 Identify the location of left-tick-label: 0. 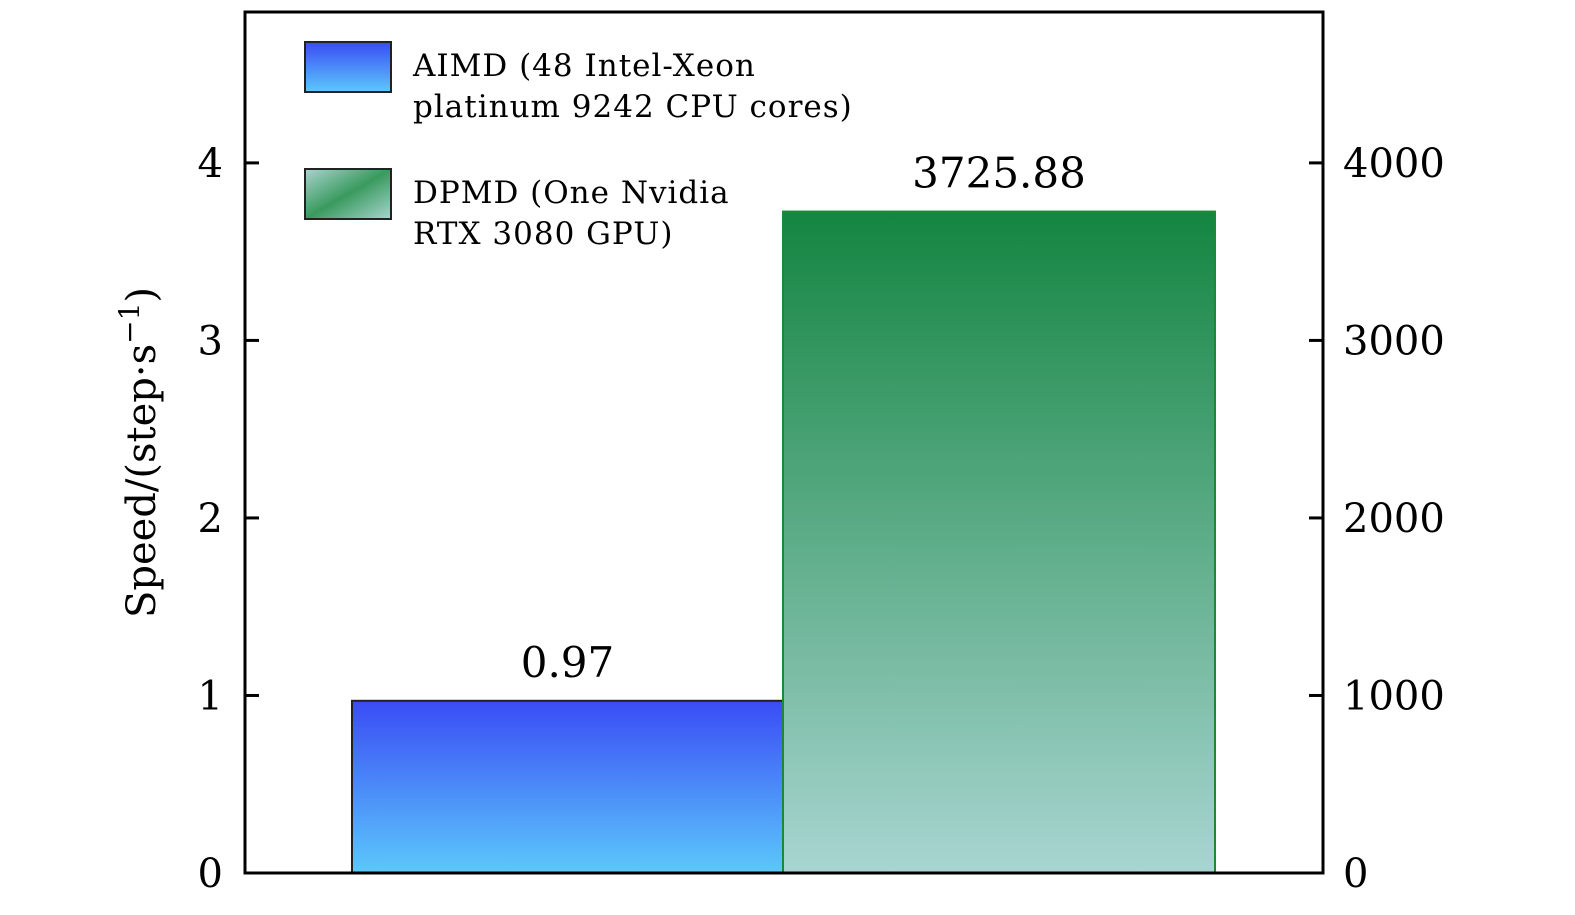
(210, 874).